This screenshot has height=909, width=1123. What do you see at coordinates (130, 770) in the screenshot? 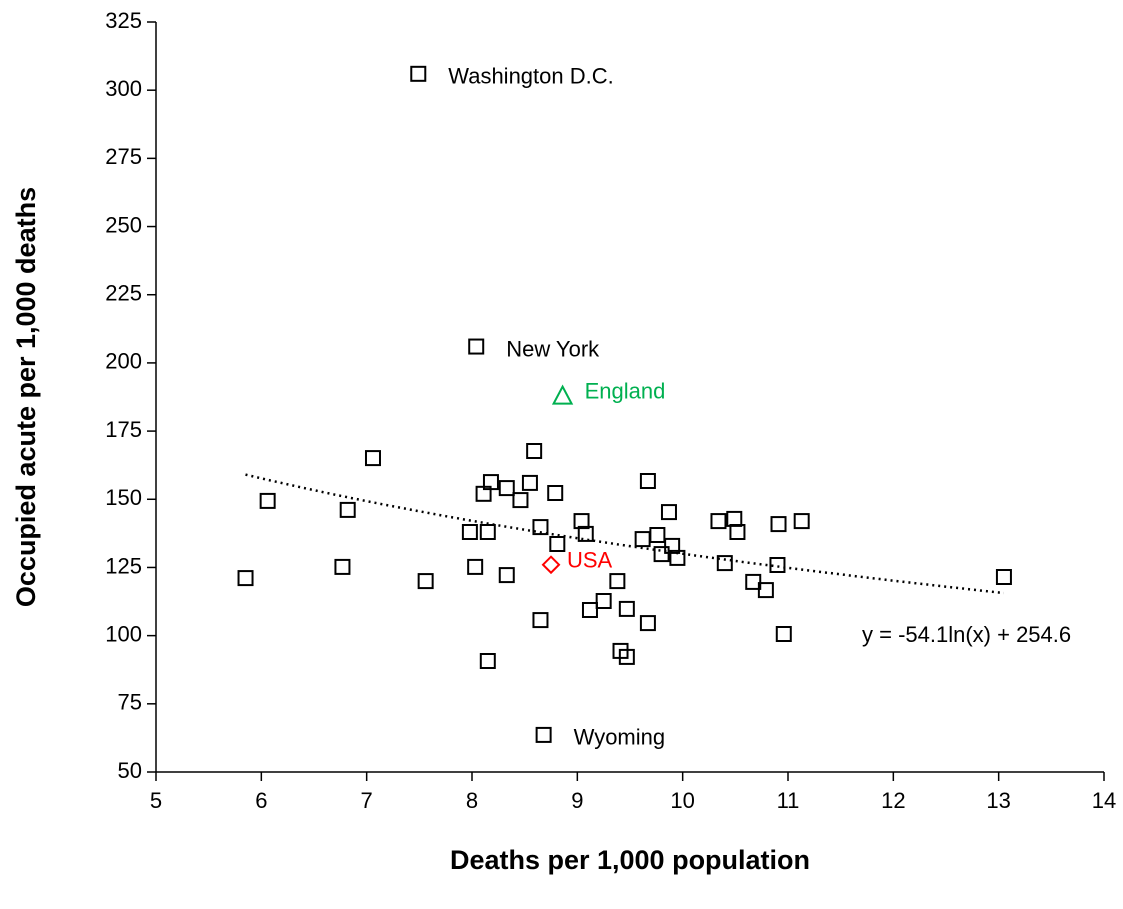
I see `y-tick-label: 50` at bounding box center [130, 770].